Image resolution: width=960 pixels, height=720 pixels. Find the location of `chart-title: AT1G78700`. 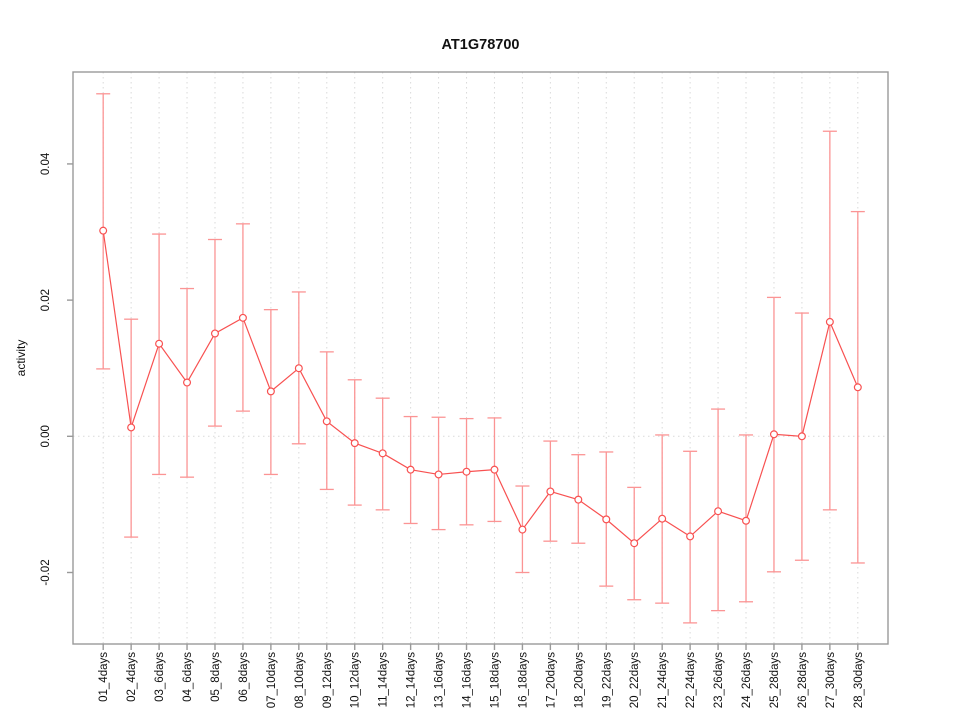

chart-title: AT1G78700 is located at coordinates (481, 45).